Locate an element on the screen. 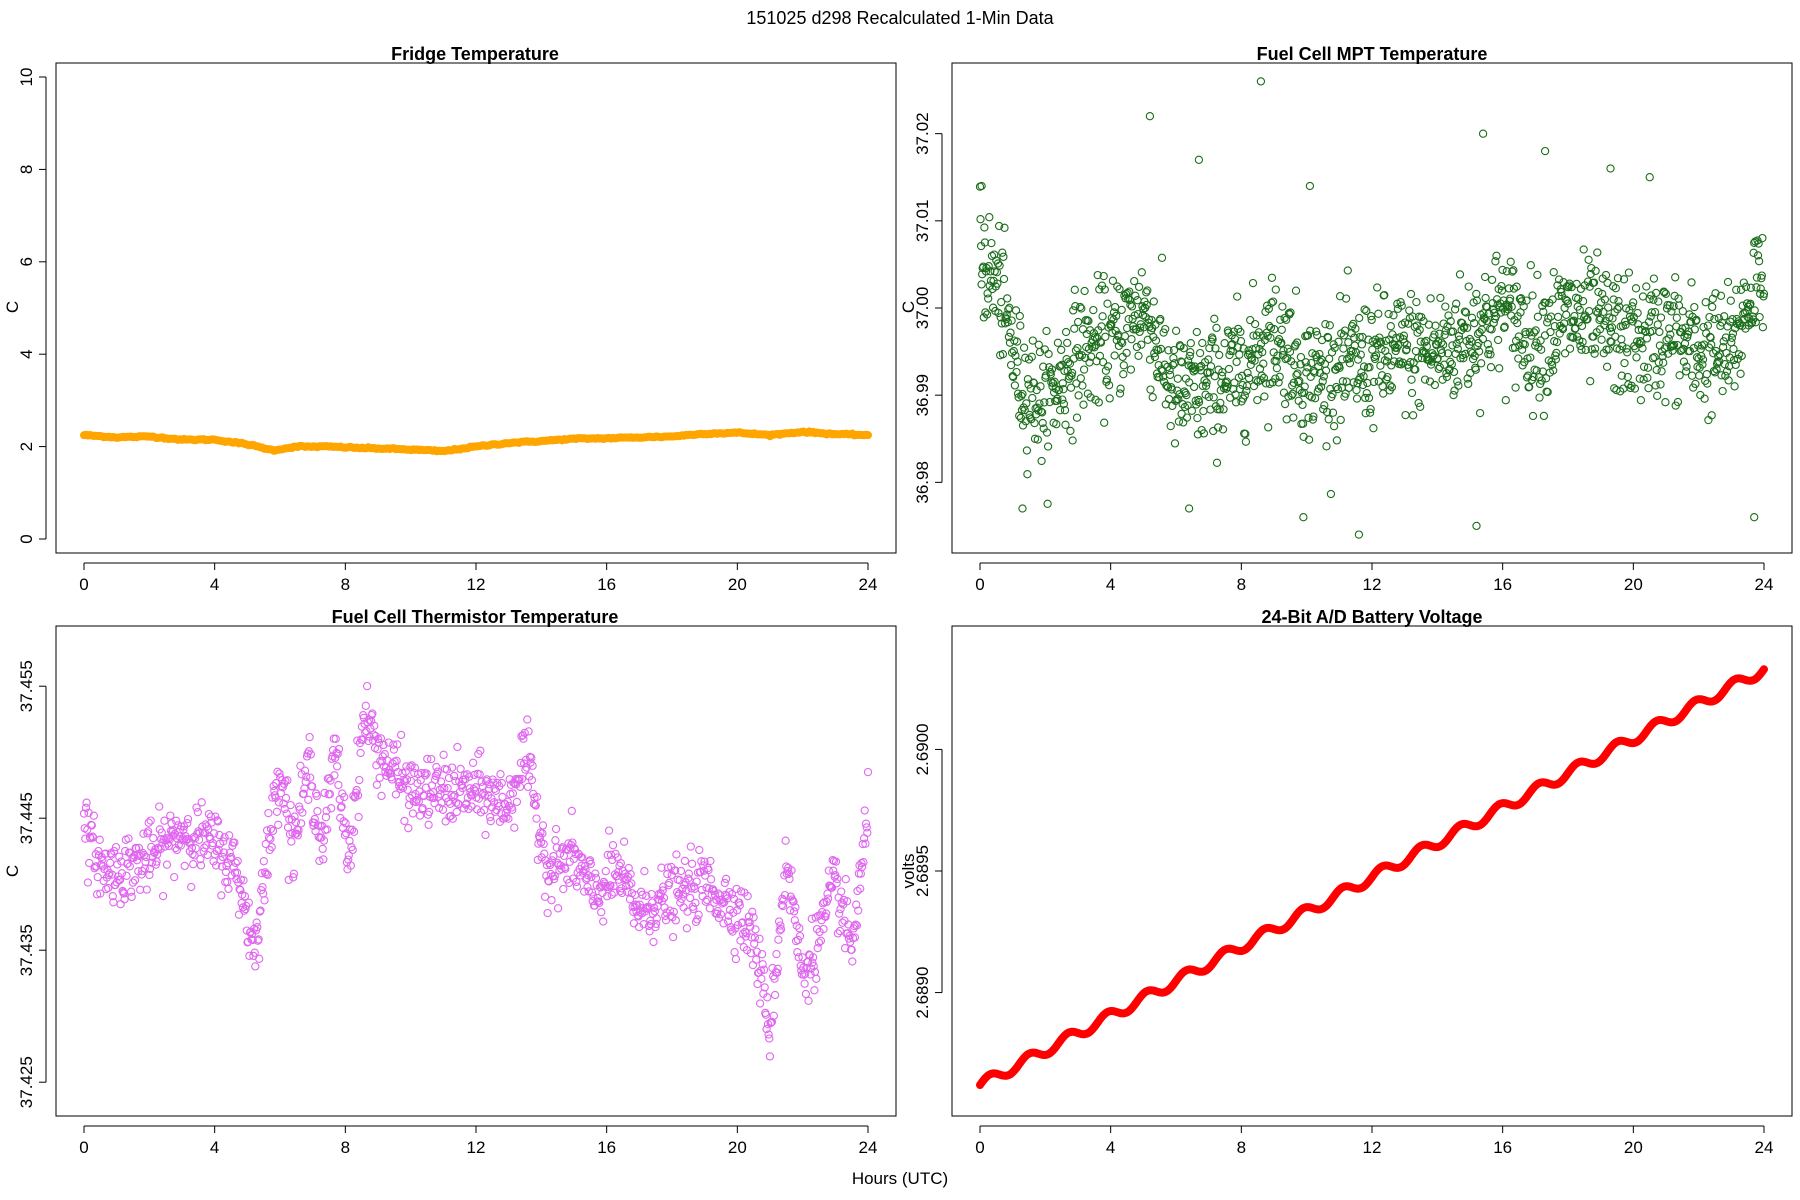 The image size is (1800, 1200). x-tick-label: 12 is located at coordinates (1372, 584).